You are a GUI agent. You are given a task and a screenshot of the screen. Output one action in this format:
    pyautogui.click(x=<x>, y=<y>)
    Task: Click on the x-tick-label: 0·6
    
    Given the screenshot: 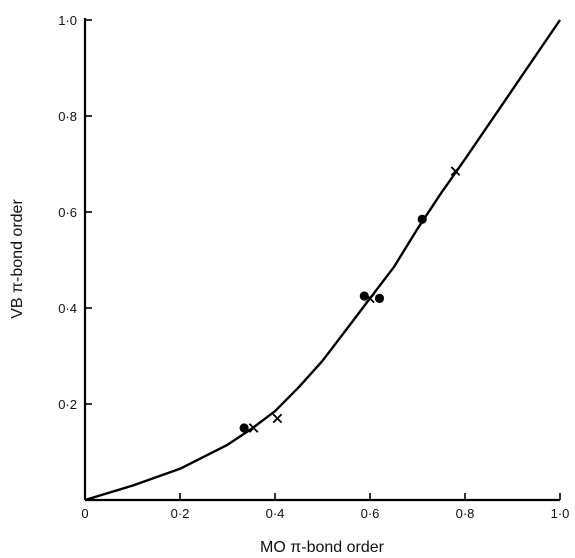 What is the action you would take?
    pyautogui.click(x=370, y=513)
    